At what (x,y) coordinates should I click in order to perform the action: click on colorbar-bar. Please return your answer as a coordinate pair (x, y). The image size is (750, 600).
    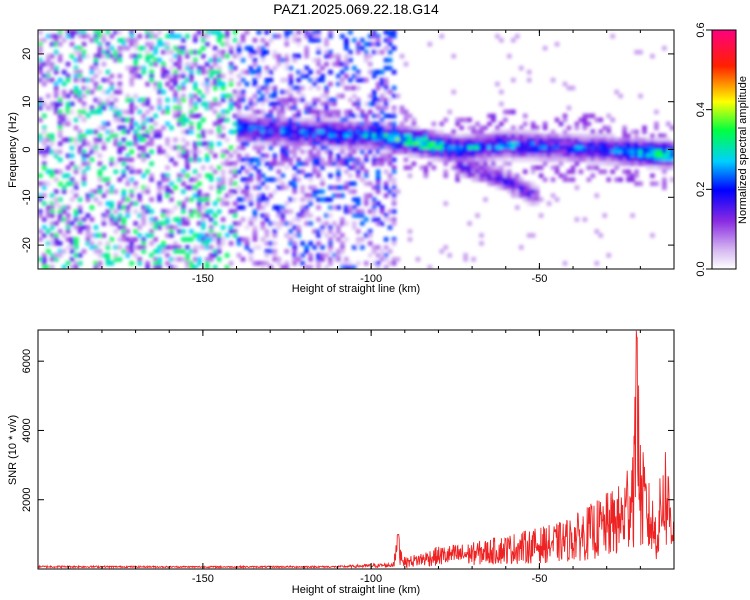
    Looking at the image, I should click on (724, 149).